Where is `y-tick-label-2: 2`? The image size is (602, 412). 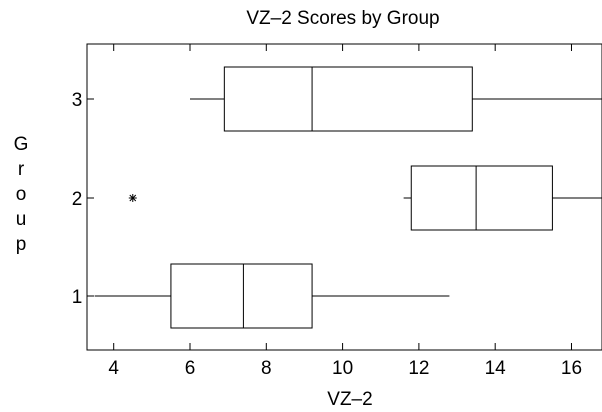 y-tick-label-2: 2 is located at coordinates (77, 199).